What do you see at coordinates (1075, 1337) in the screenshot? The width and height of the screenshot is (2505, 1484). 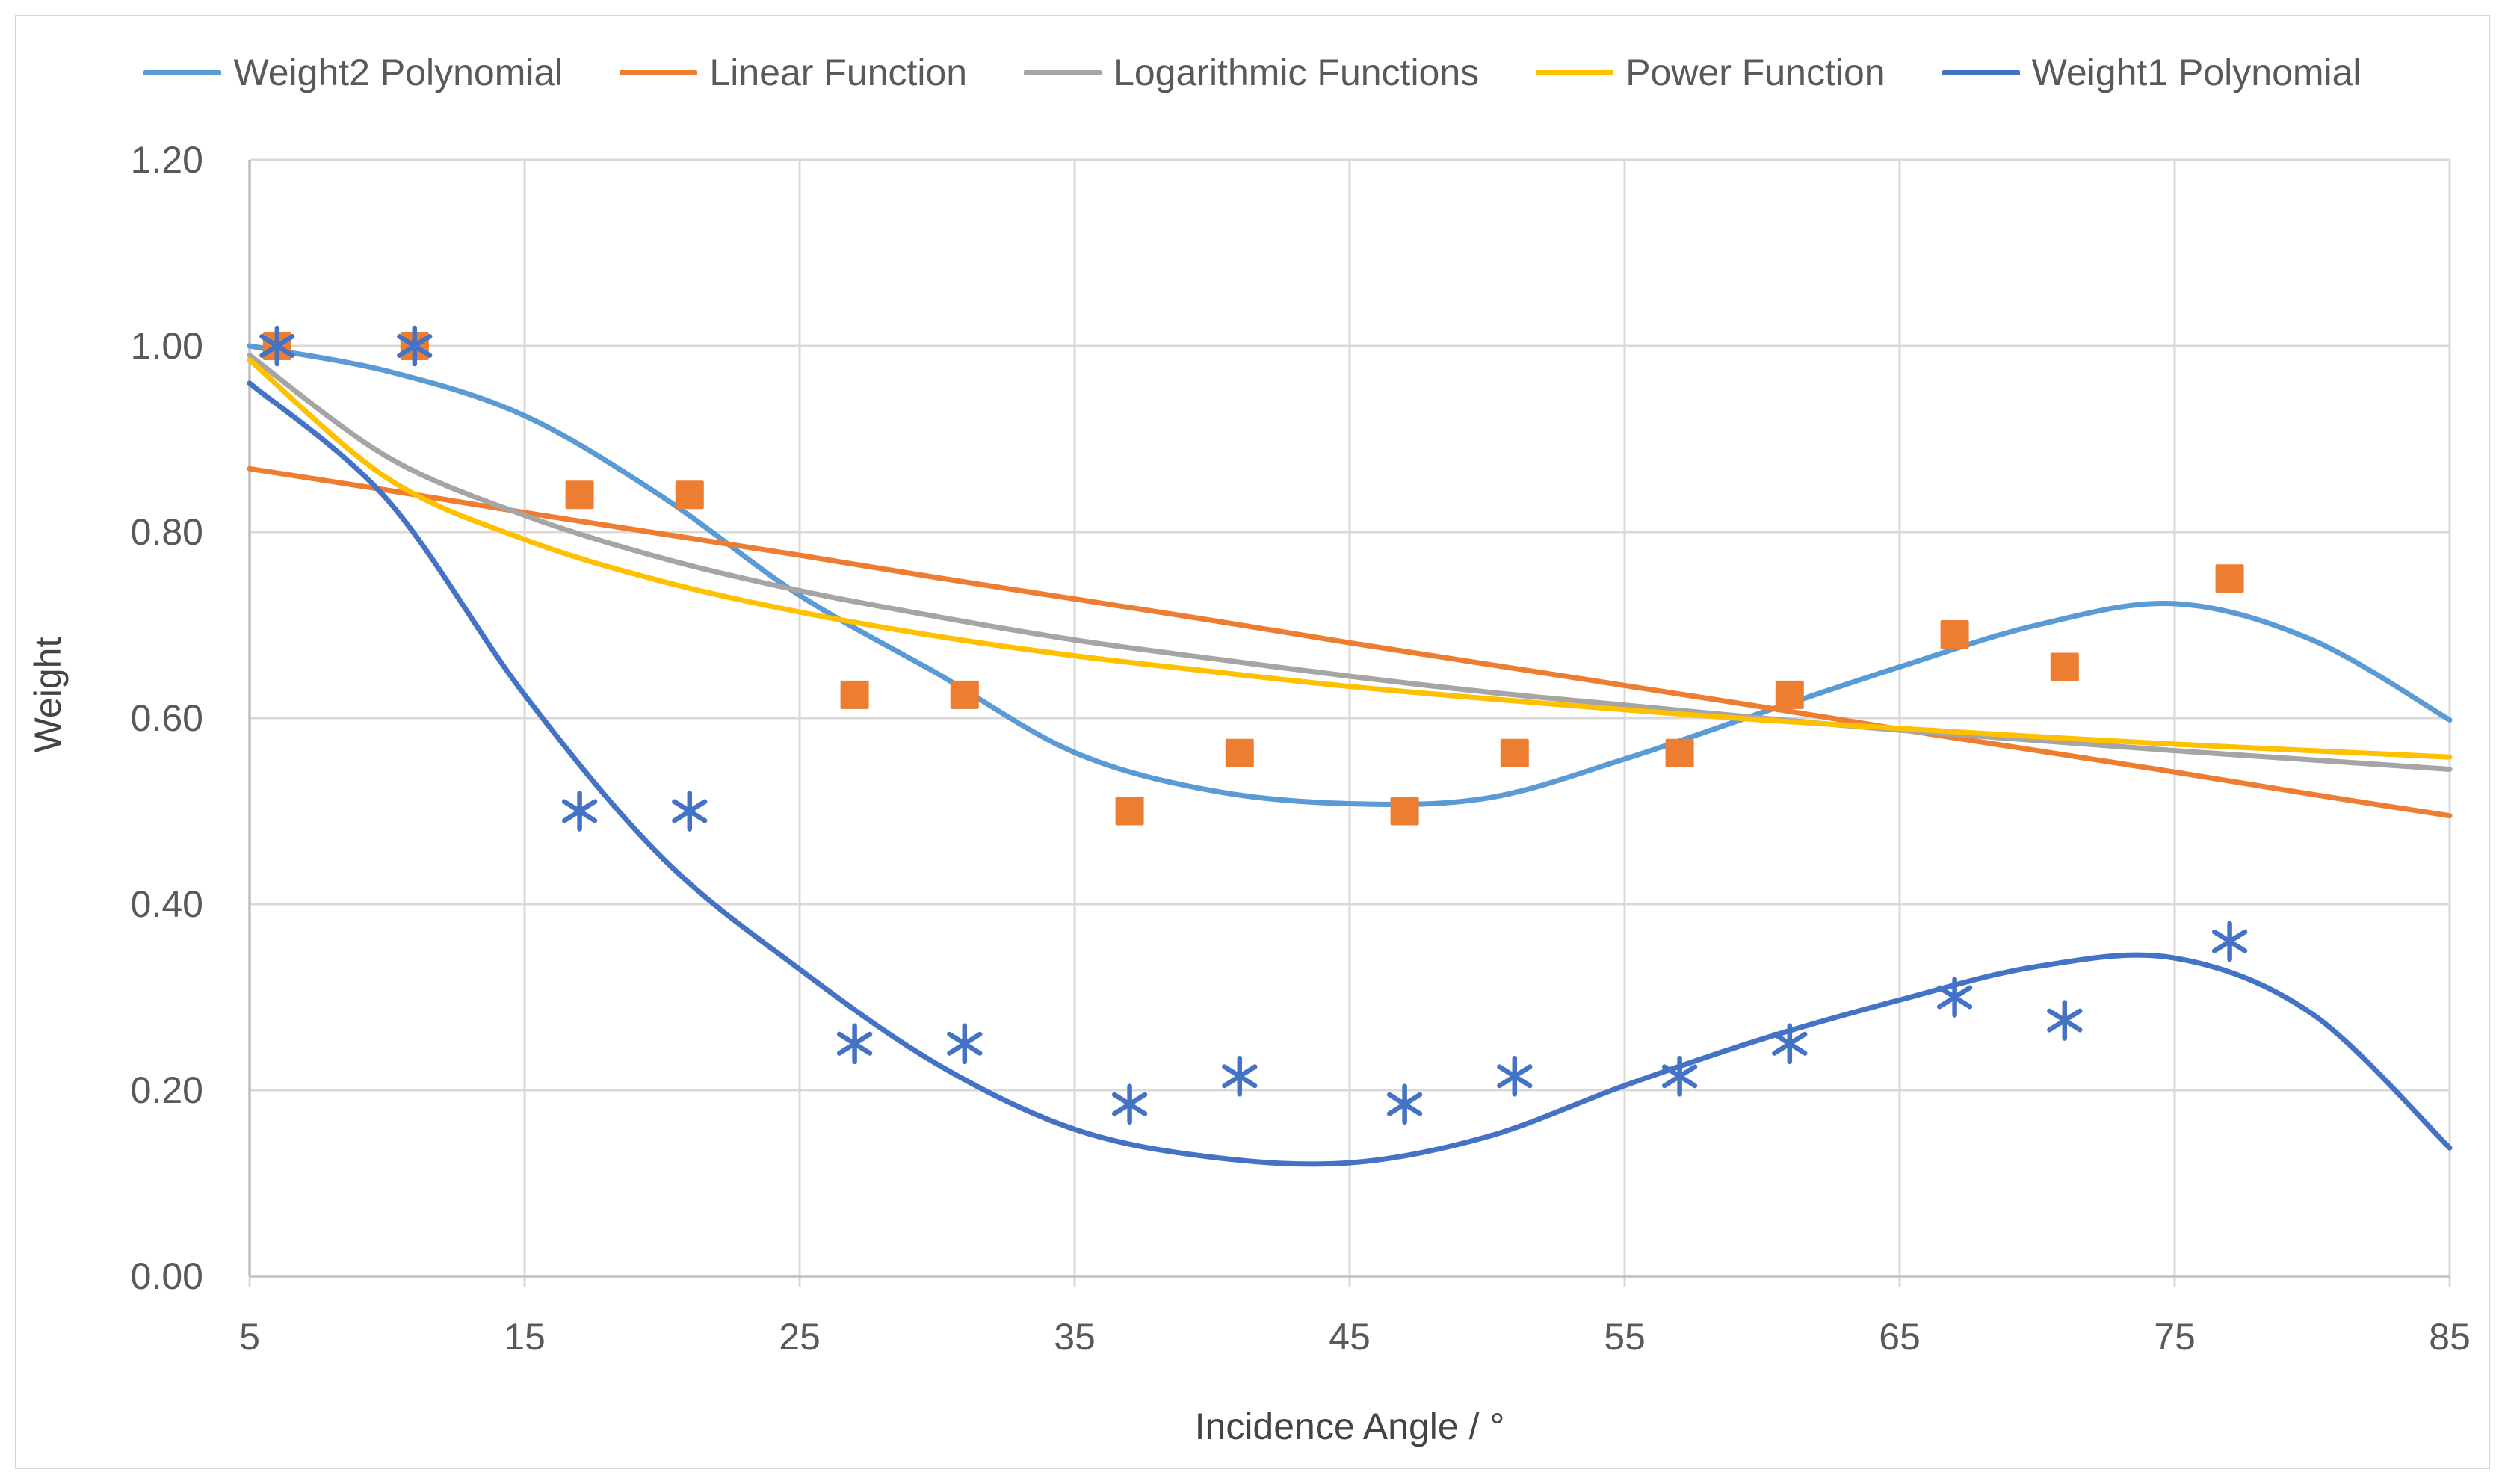 I see `x-axis-tick-label: 35` at bounding box center [1075, 1337].